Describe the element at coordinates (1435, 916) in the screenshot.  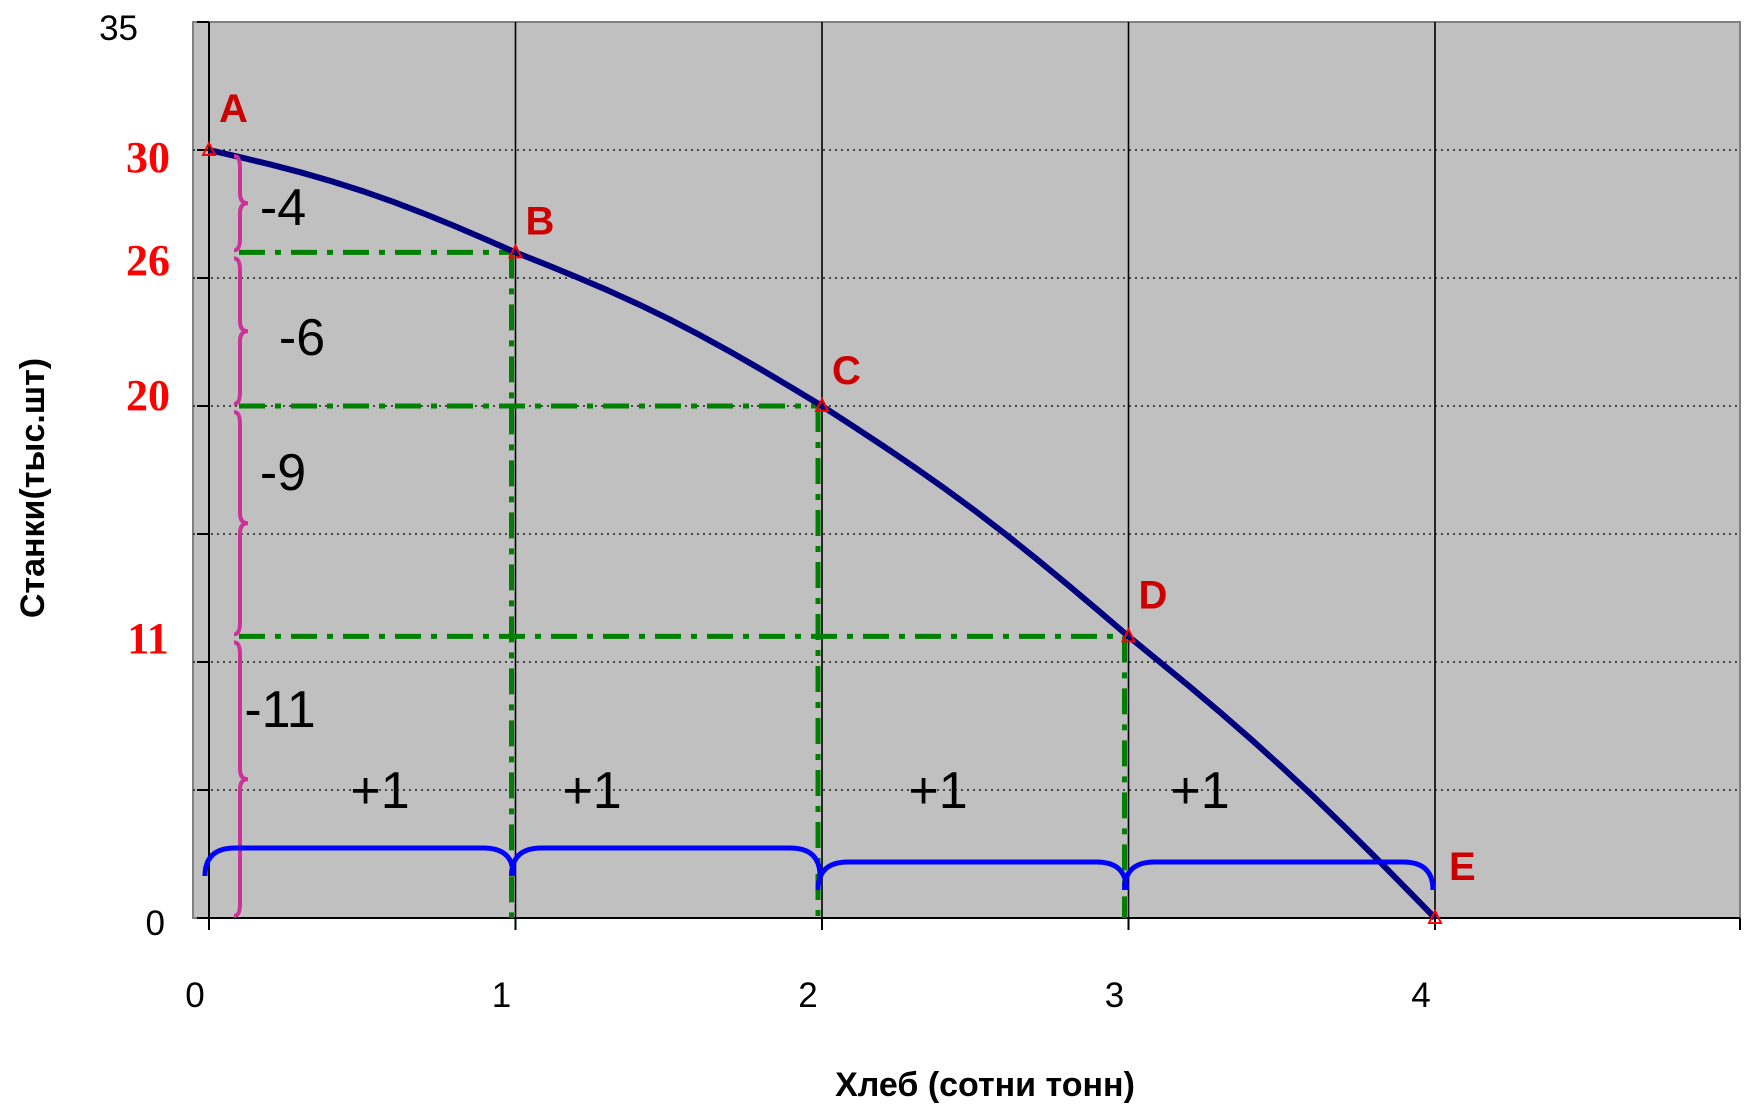
I see `point-marker-E` at that location.